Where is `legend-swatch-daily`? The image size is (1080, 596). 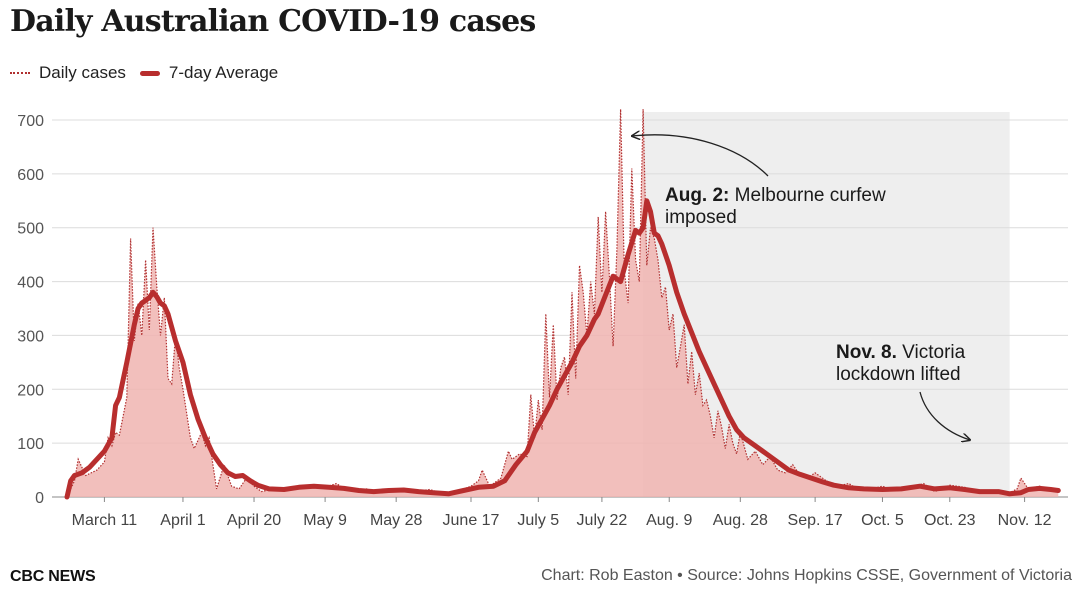 legend-swatch-daily is located at coordinates (20, 73).